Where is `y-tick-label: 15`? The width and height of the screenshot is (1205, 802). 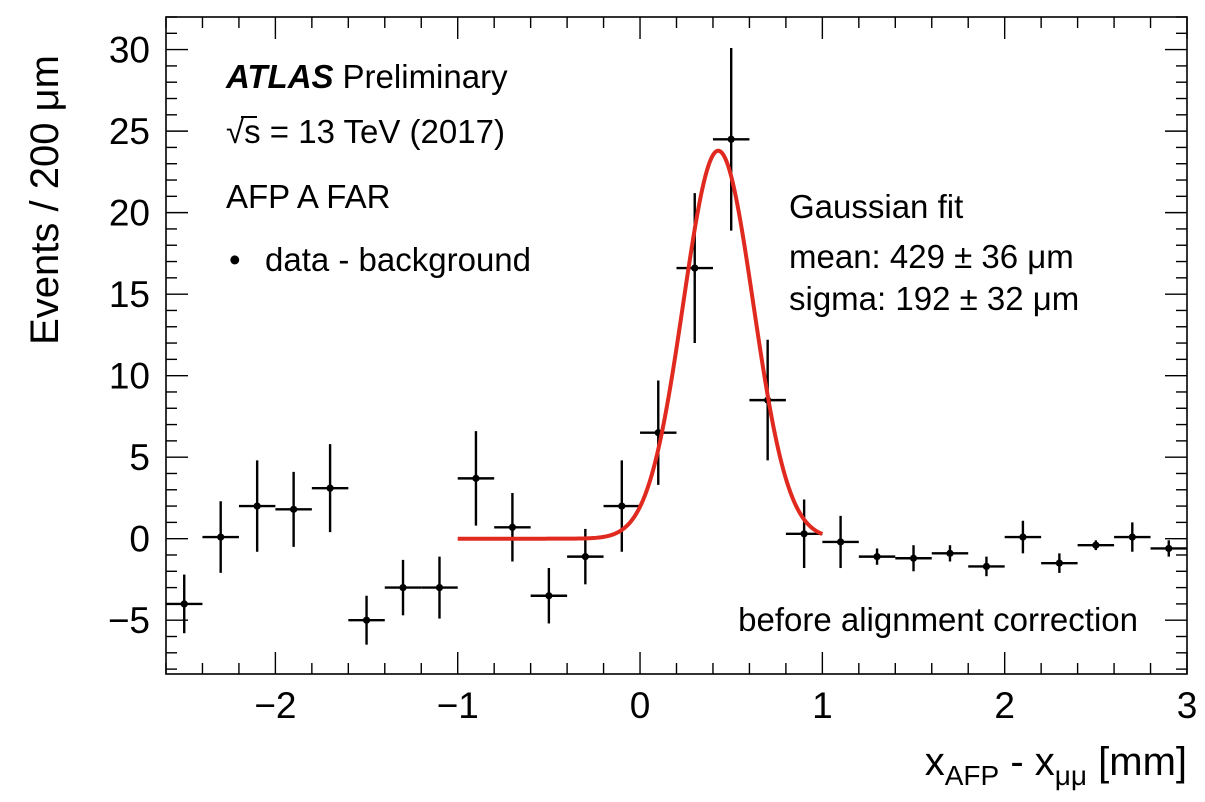 y-tick-label: 15 is located at coordinates (129, 294).